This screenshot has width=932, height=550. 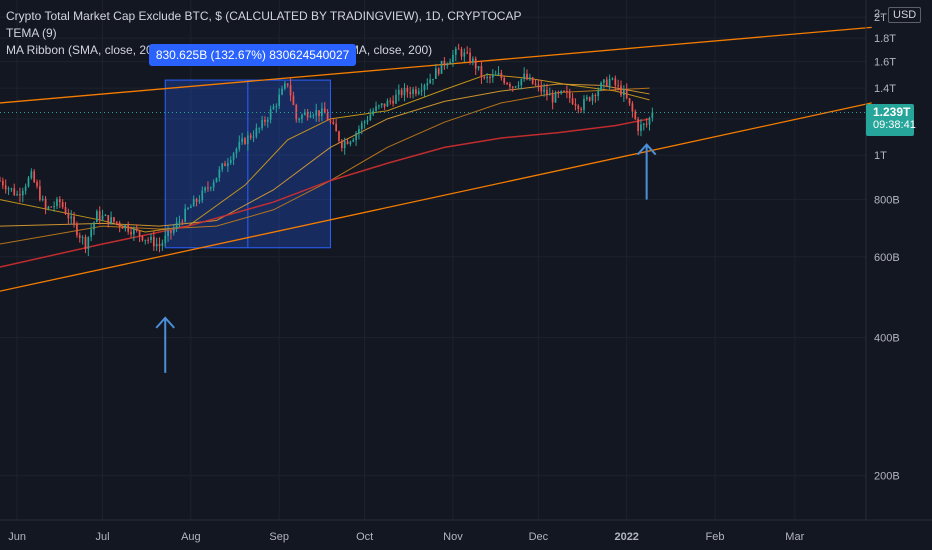 What do you see at coordinates (279, 537) in the screenshot?
I see `x-tick-label: Sep` at bounding box center [279, 537].